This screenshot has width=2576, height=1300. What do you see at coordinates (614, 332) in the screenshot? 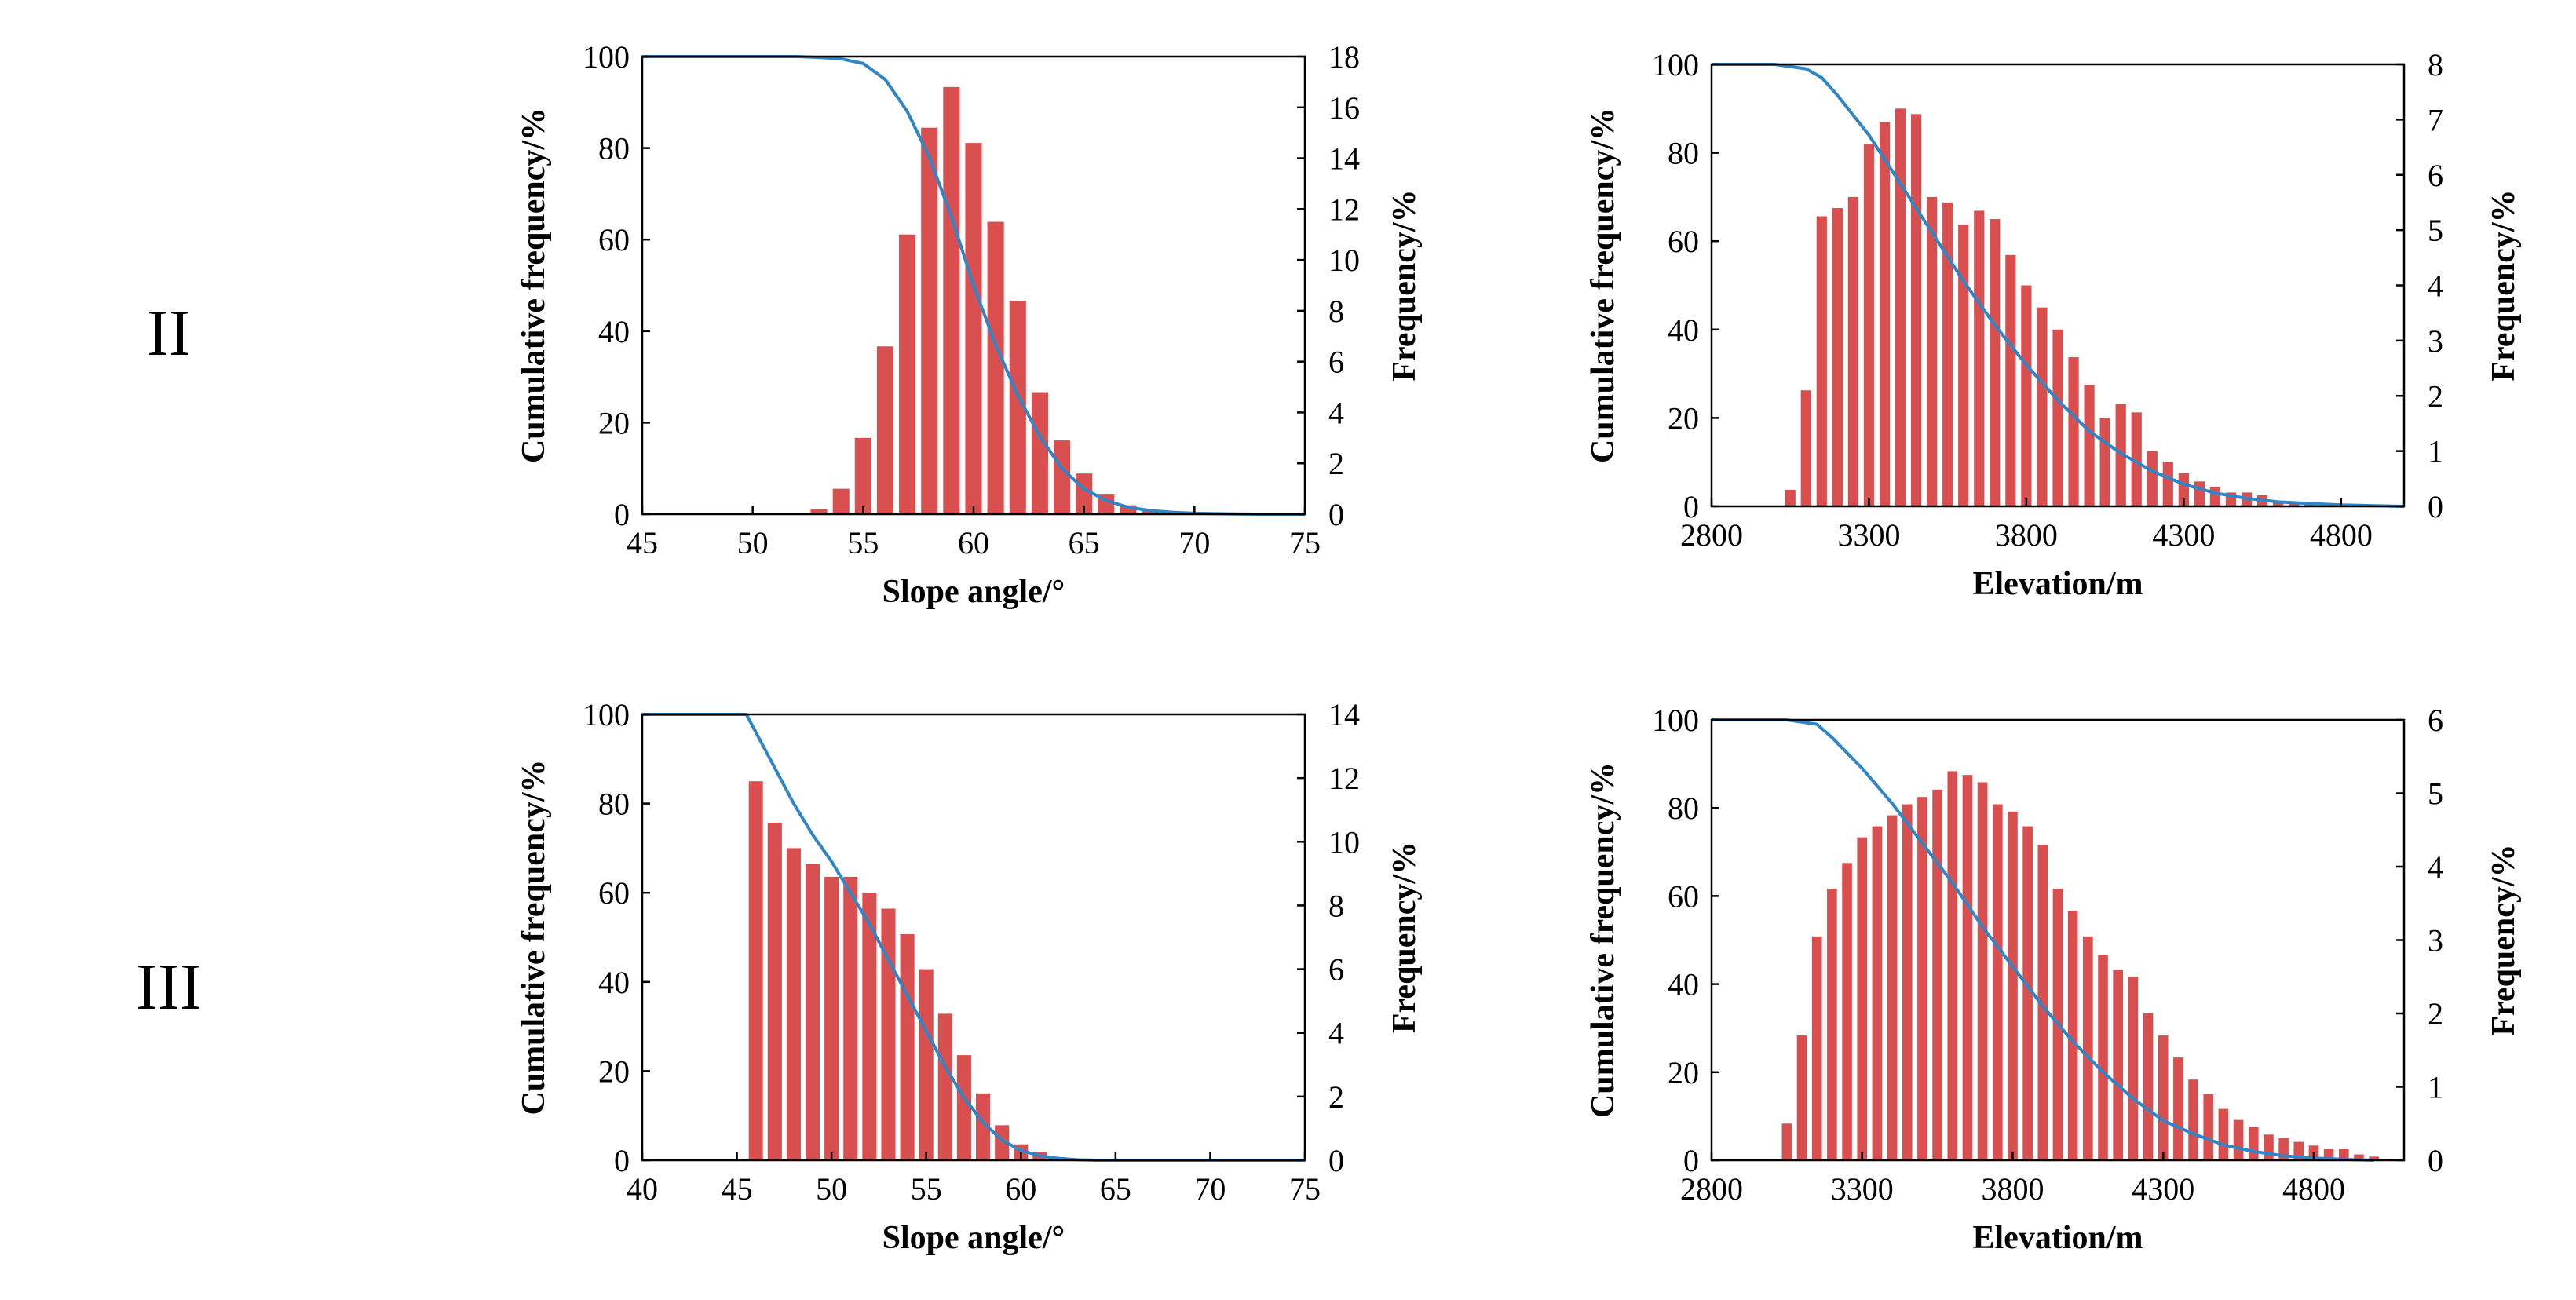
I see `y-left-tick-label: 40` at bounding box center [614, 332].